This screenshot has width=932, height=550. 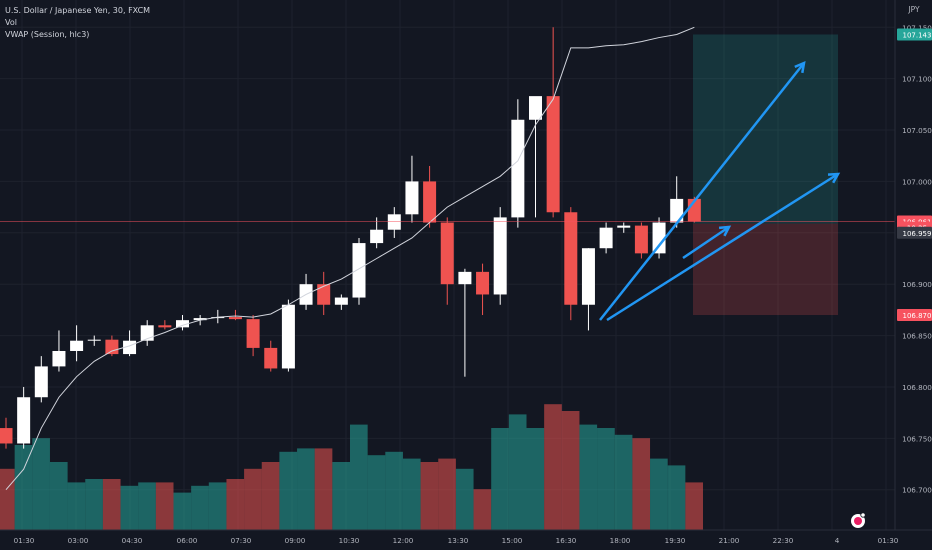 I want to click on time-tick-label: 22:30, so click(x=783, y=540).